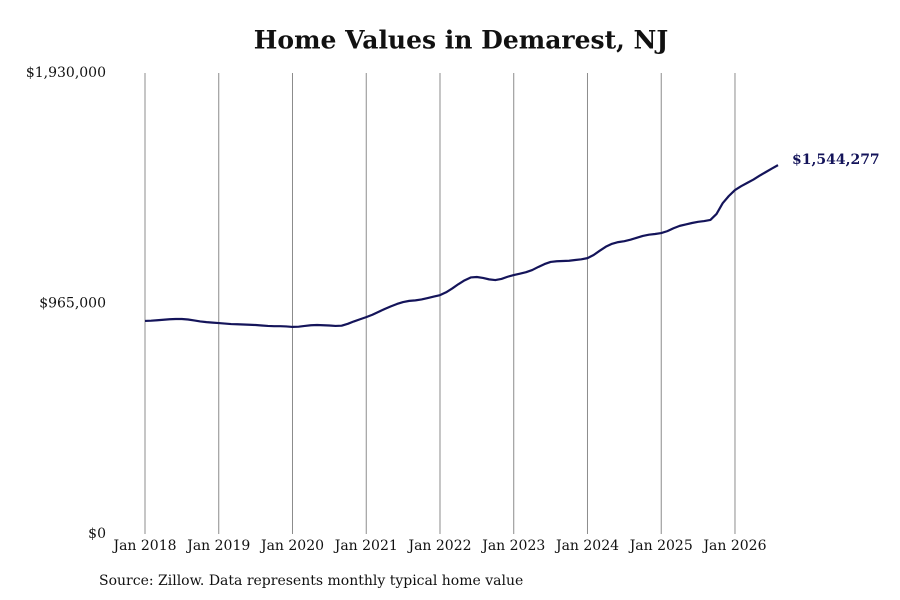  Describe the element at coordinates (733, 546) in the screenshot. I see `x-tick-label: Jan 2026` at that location.